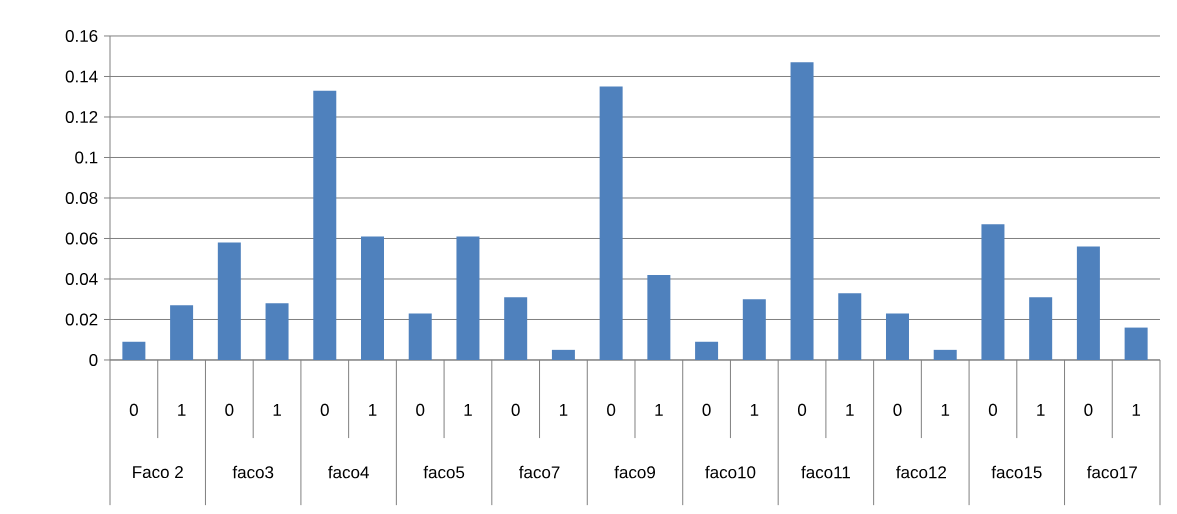 The image size is (1177, 514). What do you see at coordinates (81, 198) in the screenshot?
I see `y-tick-label: 0.08` at bounding box center [81, 198].